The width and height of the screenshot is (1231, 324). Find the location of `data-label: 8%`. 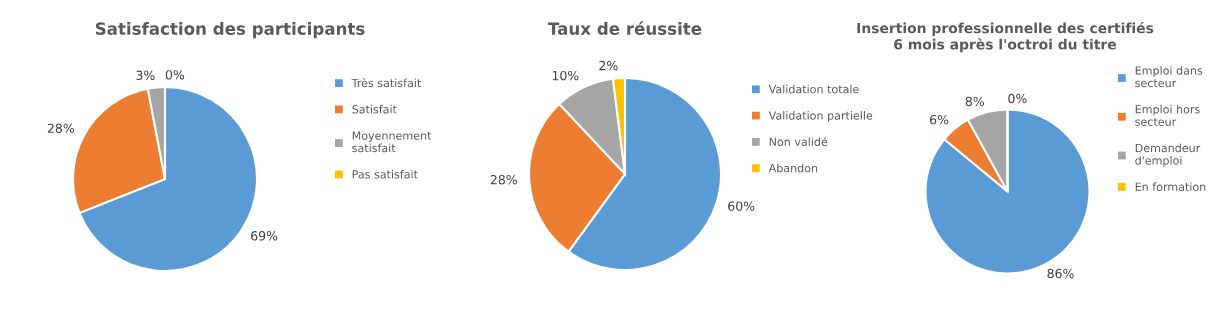

data-label: 8% is located at coordinates (974, 101).